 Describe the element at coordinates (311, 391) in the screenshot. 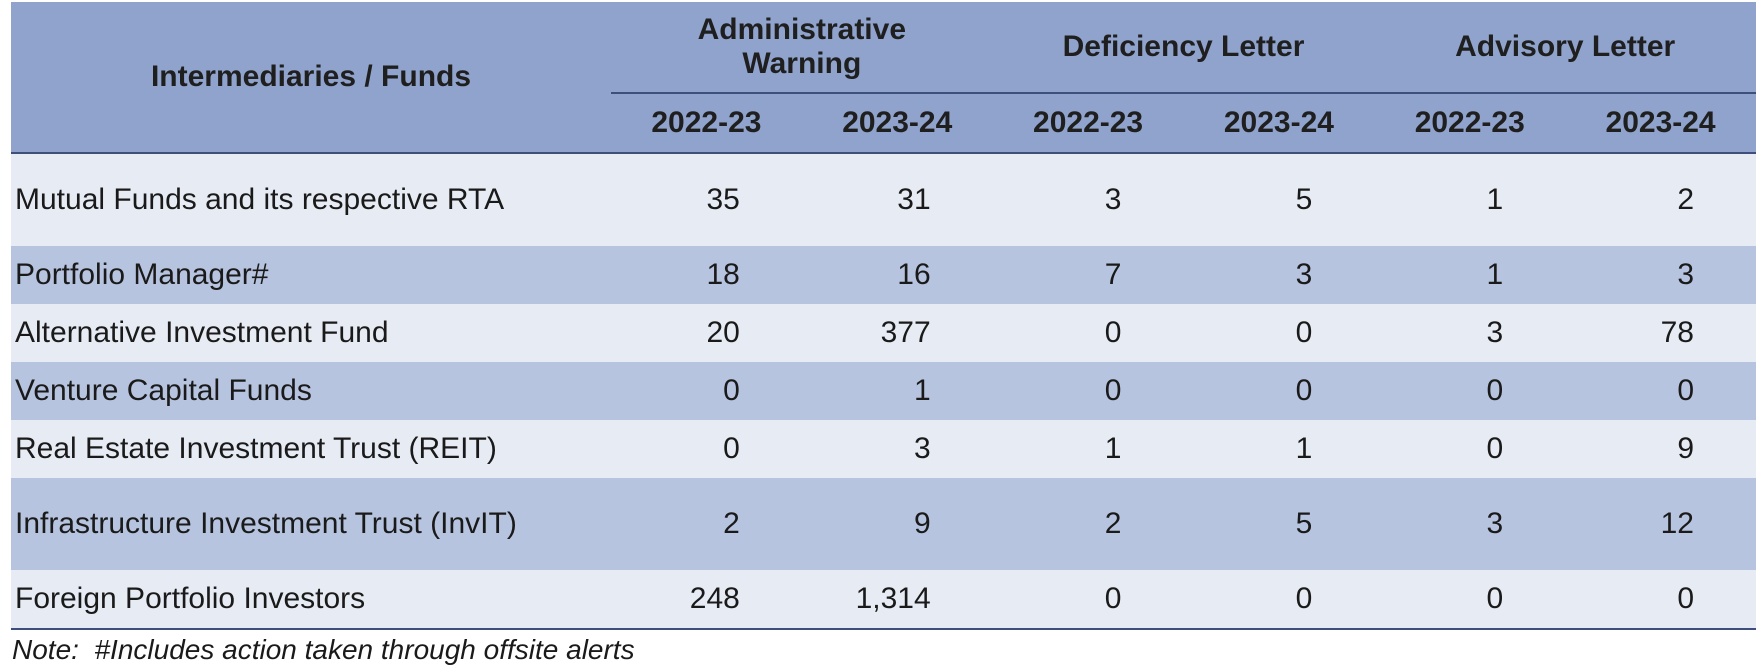

I see `row-label: Venture Capital Funds` at that location.